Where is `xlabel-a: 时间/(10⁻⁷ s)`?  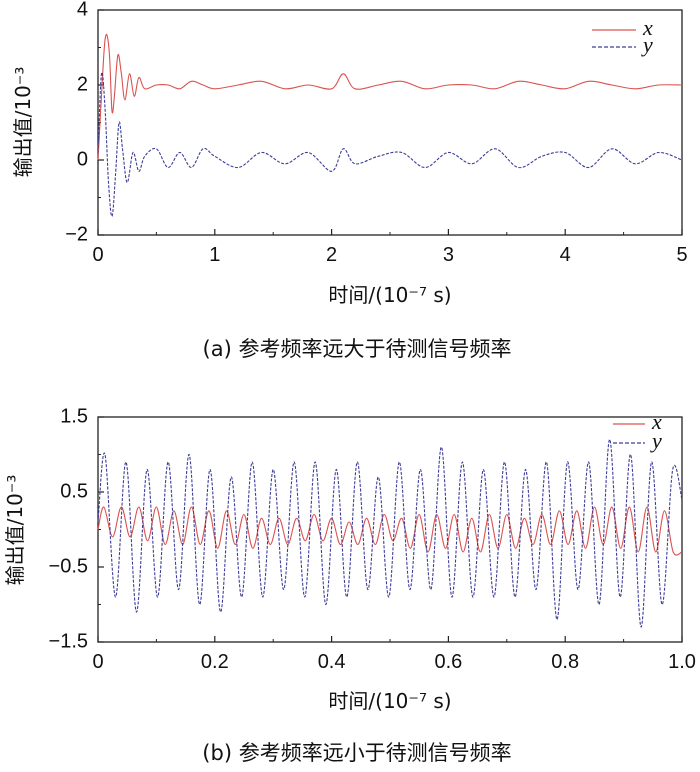
xlabel-a: 时间/(10⁻⁷ s) is located at coordinates (389, 295).